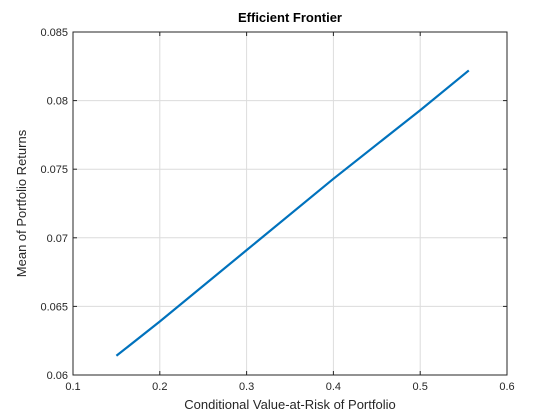 The height and width of the screenshot is (420, 560). Describe the element at coordinates (506, 387) in the screenshot. I see `x-tick-label: 0.6` at that location.